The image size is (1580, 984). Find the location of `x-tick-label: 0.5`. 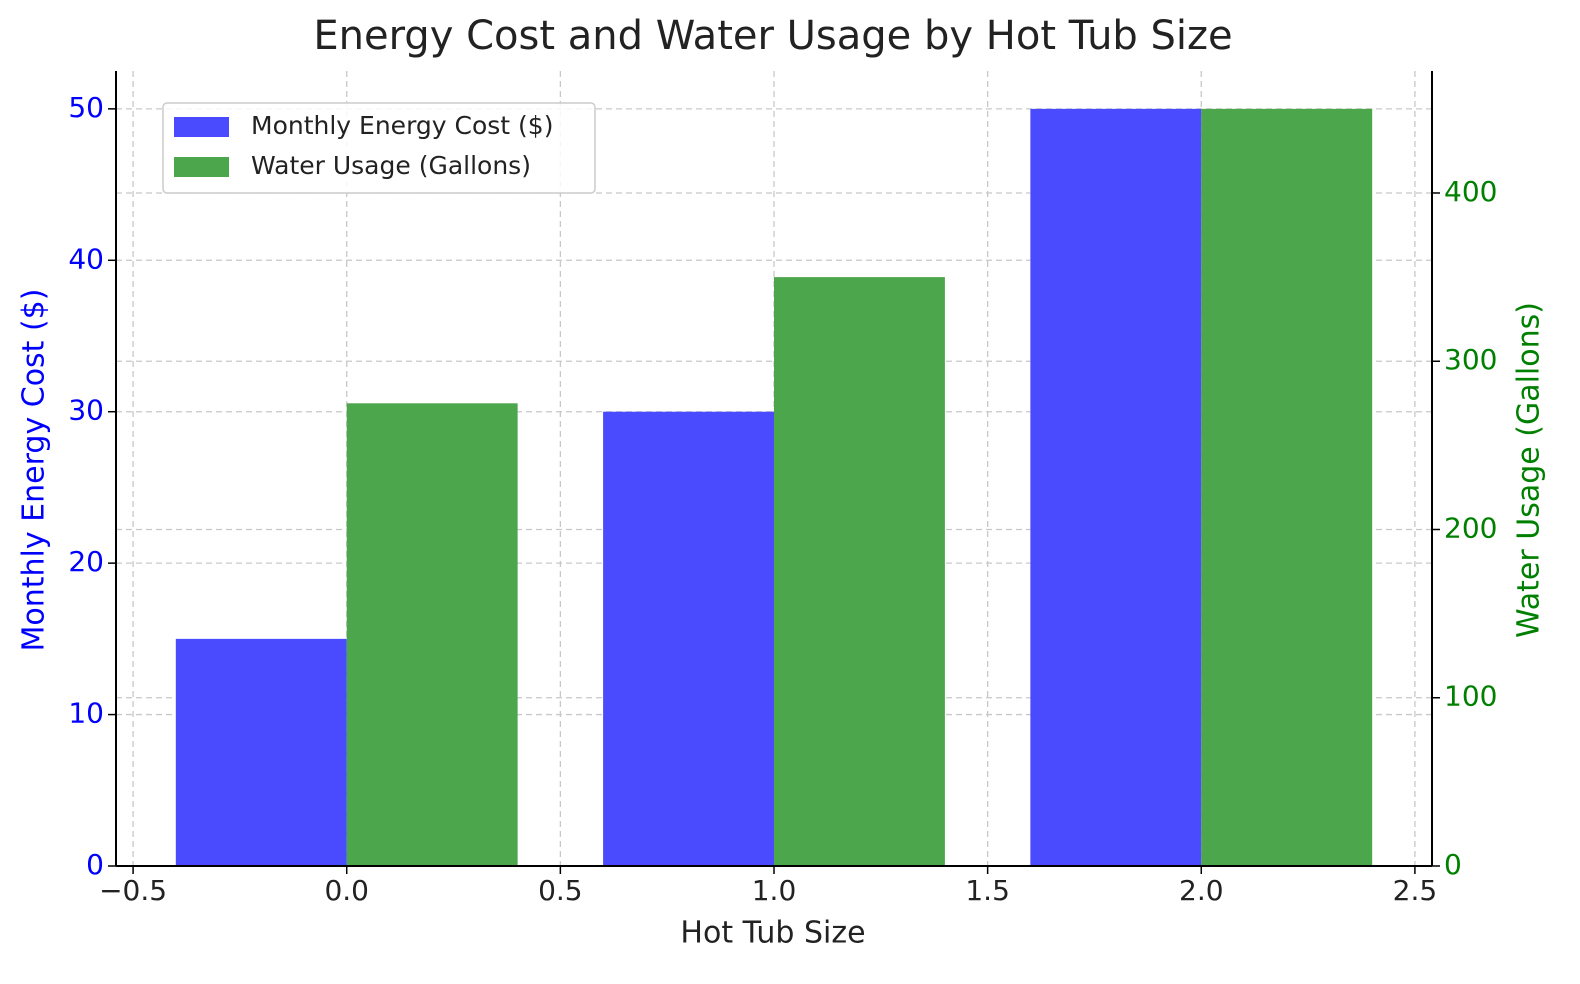

x-tick-label: 0.5 is located at coordinates (560, 890).